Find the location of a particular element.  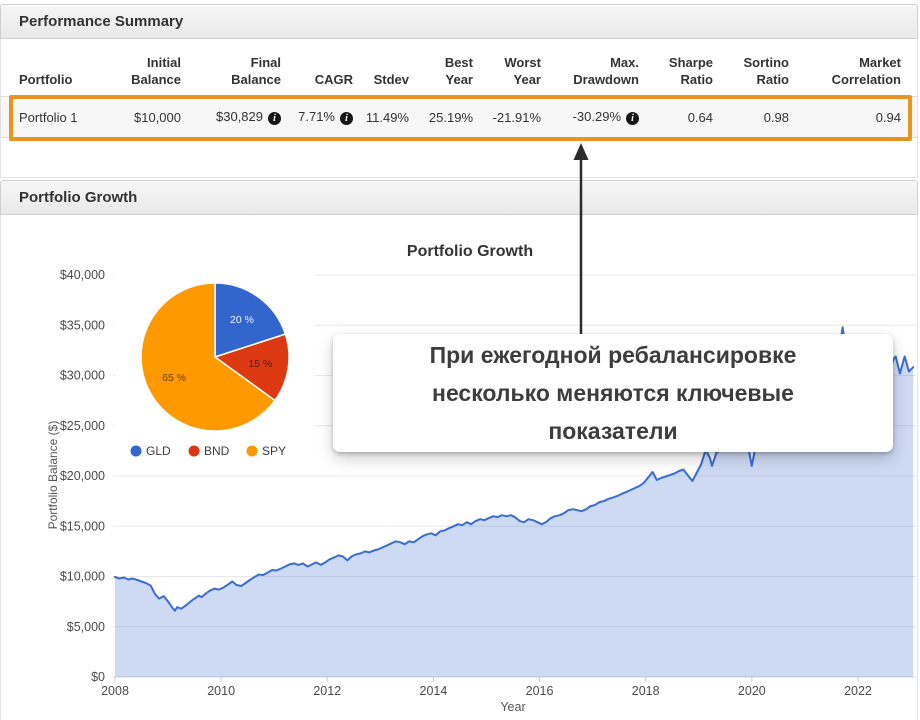

x-axis-label: 2016 is located at coordinates (540, 691).